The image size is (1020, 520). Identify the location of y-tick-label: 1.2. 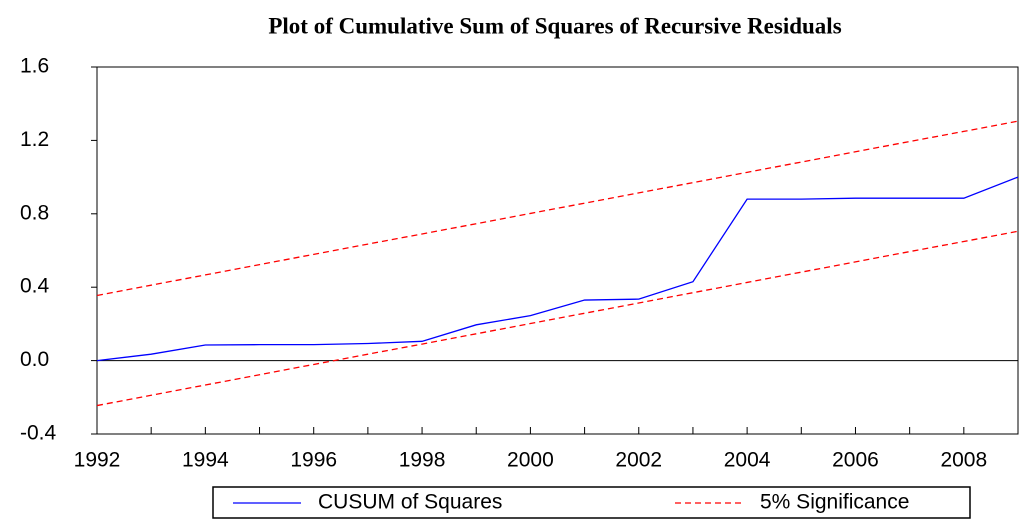
(34, 139).